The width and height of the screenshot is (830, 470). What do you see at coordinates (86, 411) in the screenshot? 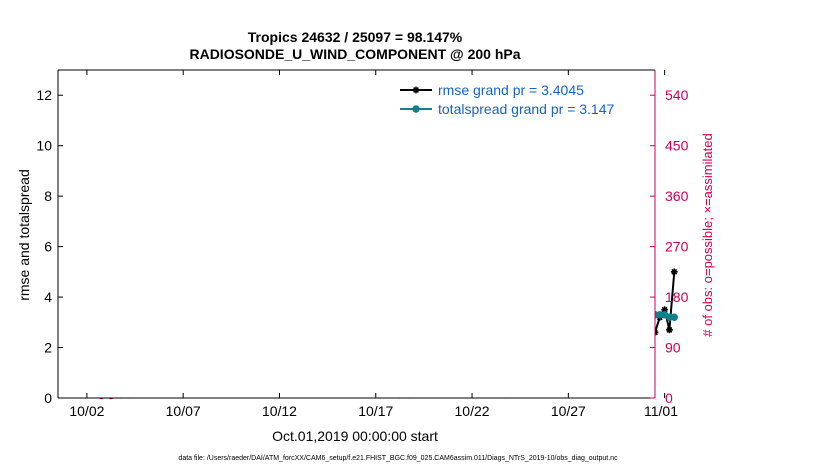
I see `x-tick-label: 10/02` at bounding box center [86, 411].